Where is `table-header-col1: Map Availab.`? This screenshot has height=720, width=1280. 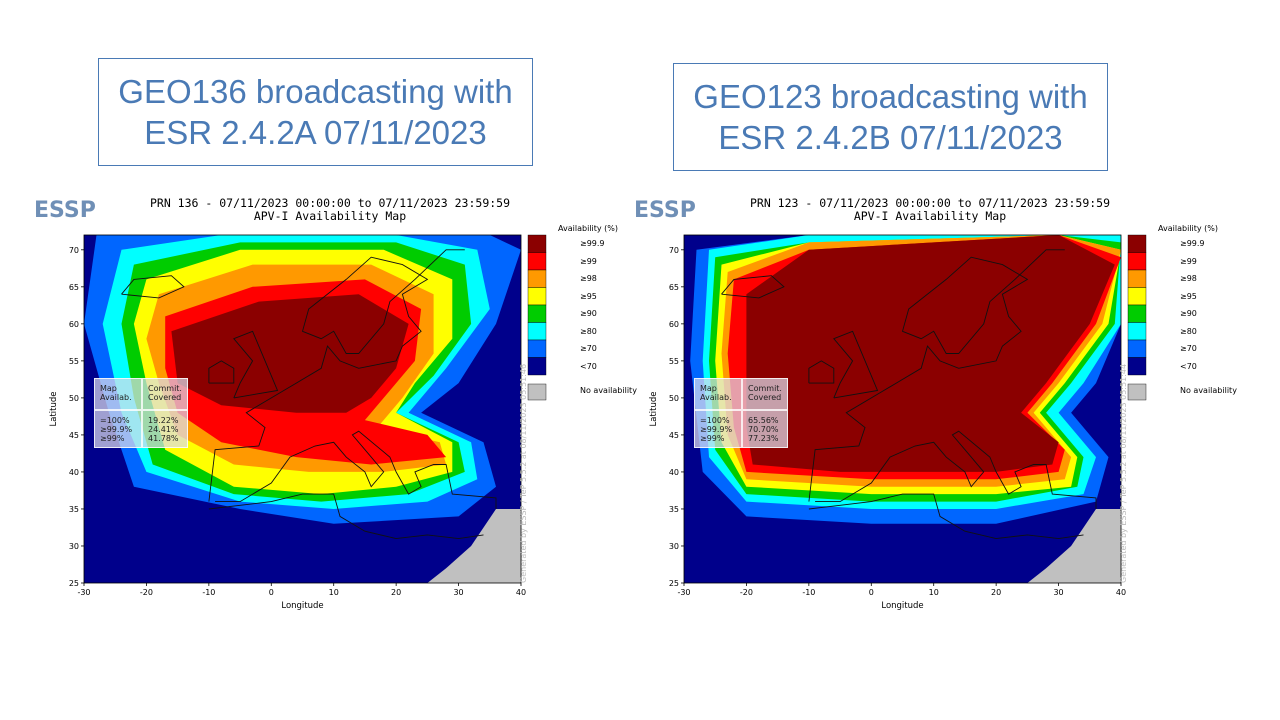
table-header-col1: Map Availab. is located at coordinates (116, 393).